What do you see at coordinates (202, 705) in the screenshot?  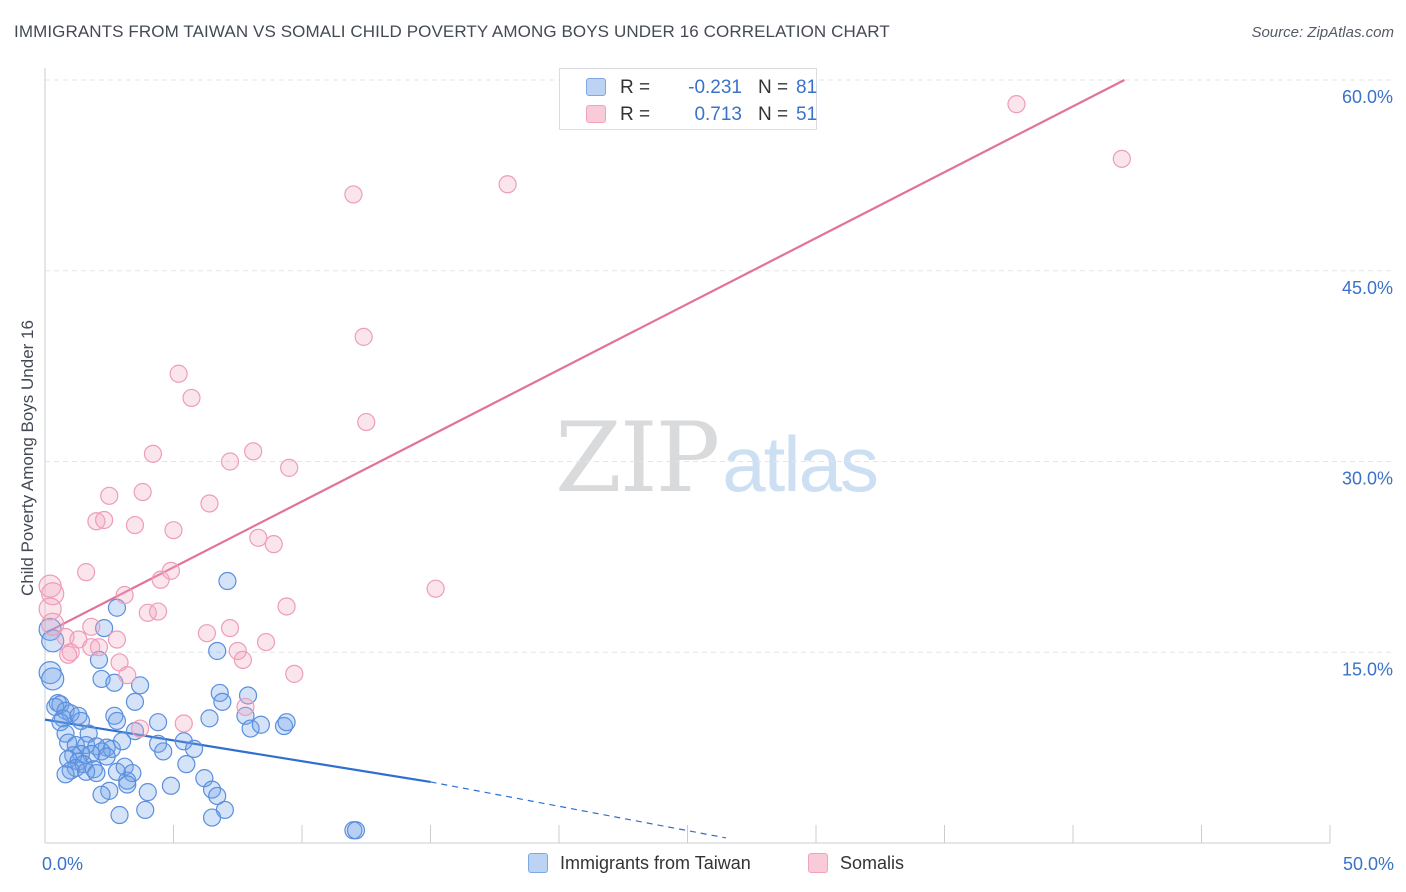 I see `points-taiwan` at bounding box center [202, 705].